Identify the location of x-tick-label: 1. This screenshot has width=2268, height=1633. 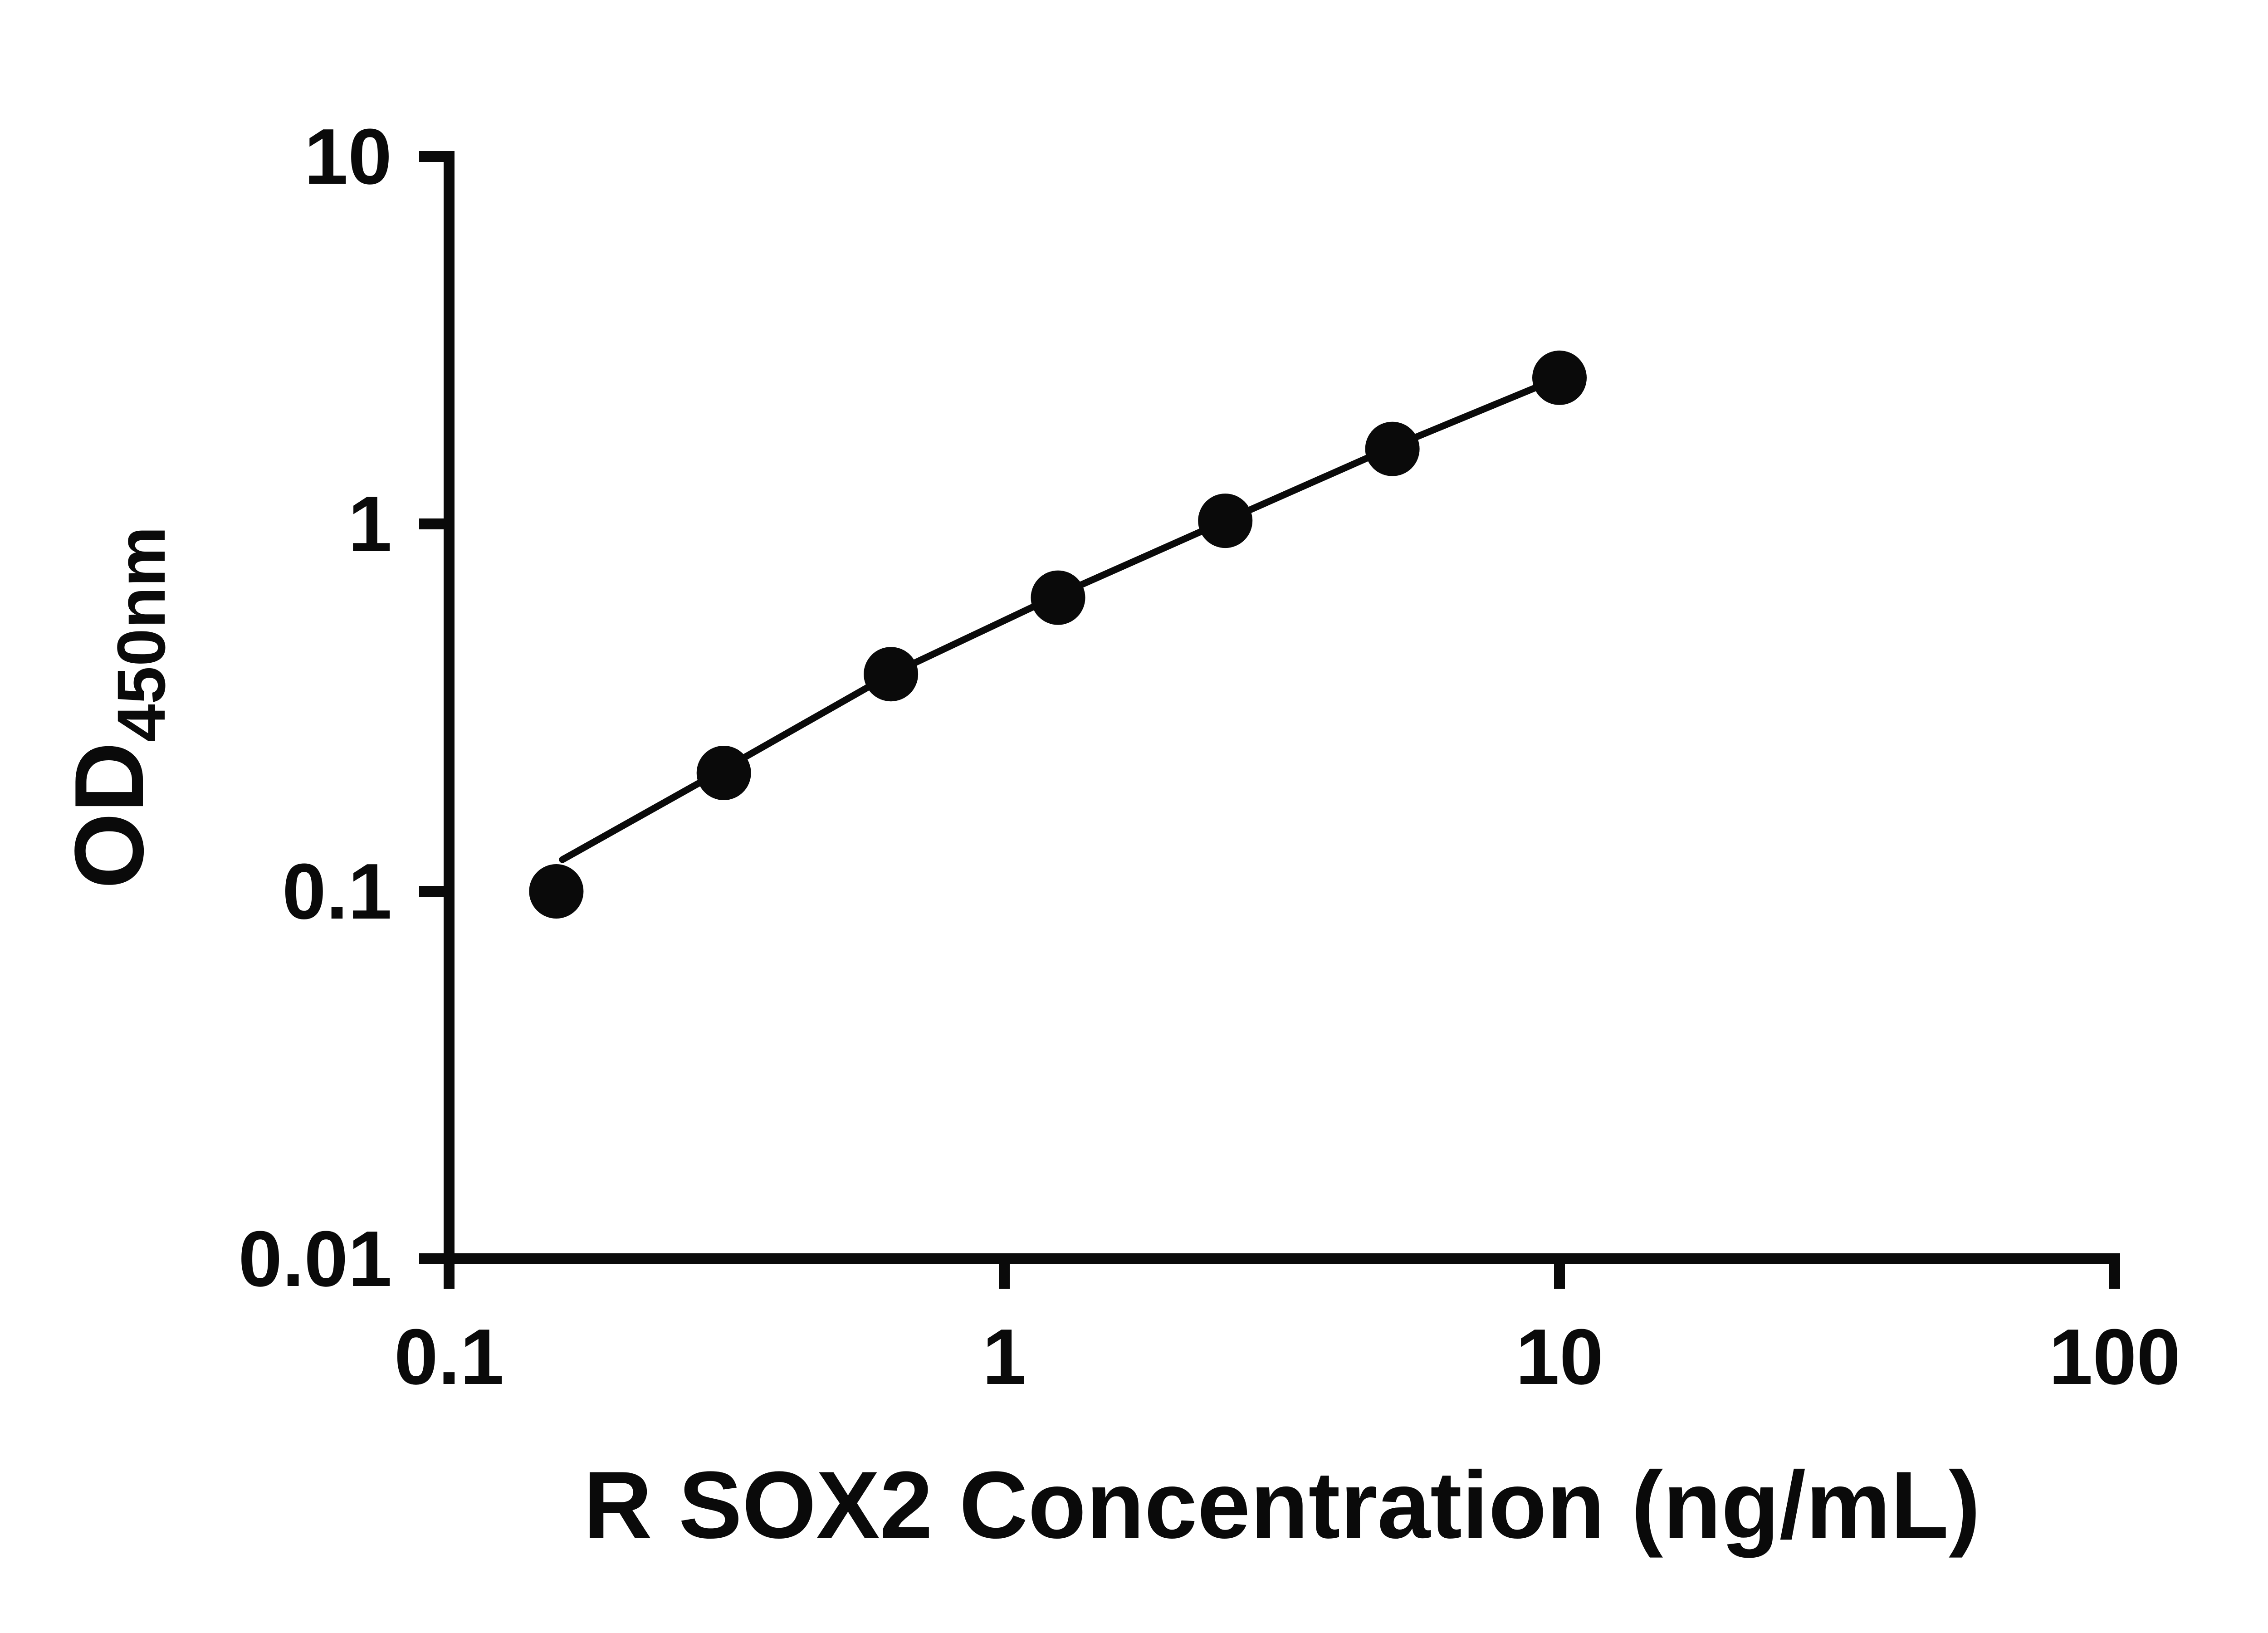
(1004, 1356).